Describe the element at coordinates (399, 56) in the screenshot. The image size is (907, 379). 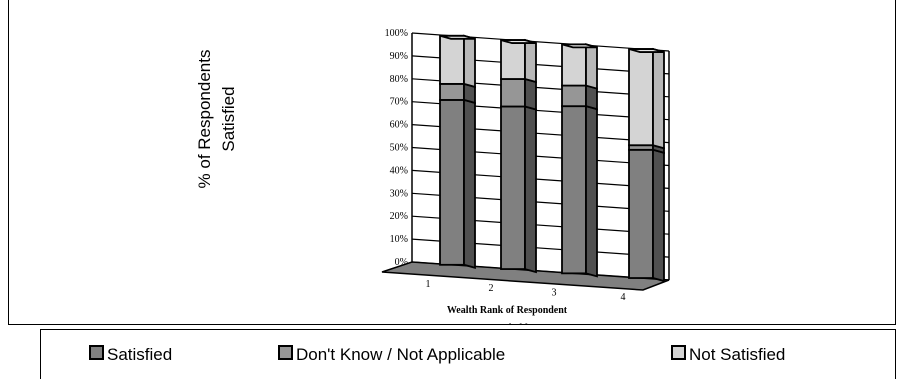
I see `y-tick-label-9: 90%` at that location.